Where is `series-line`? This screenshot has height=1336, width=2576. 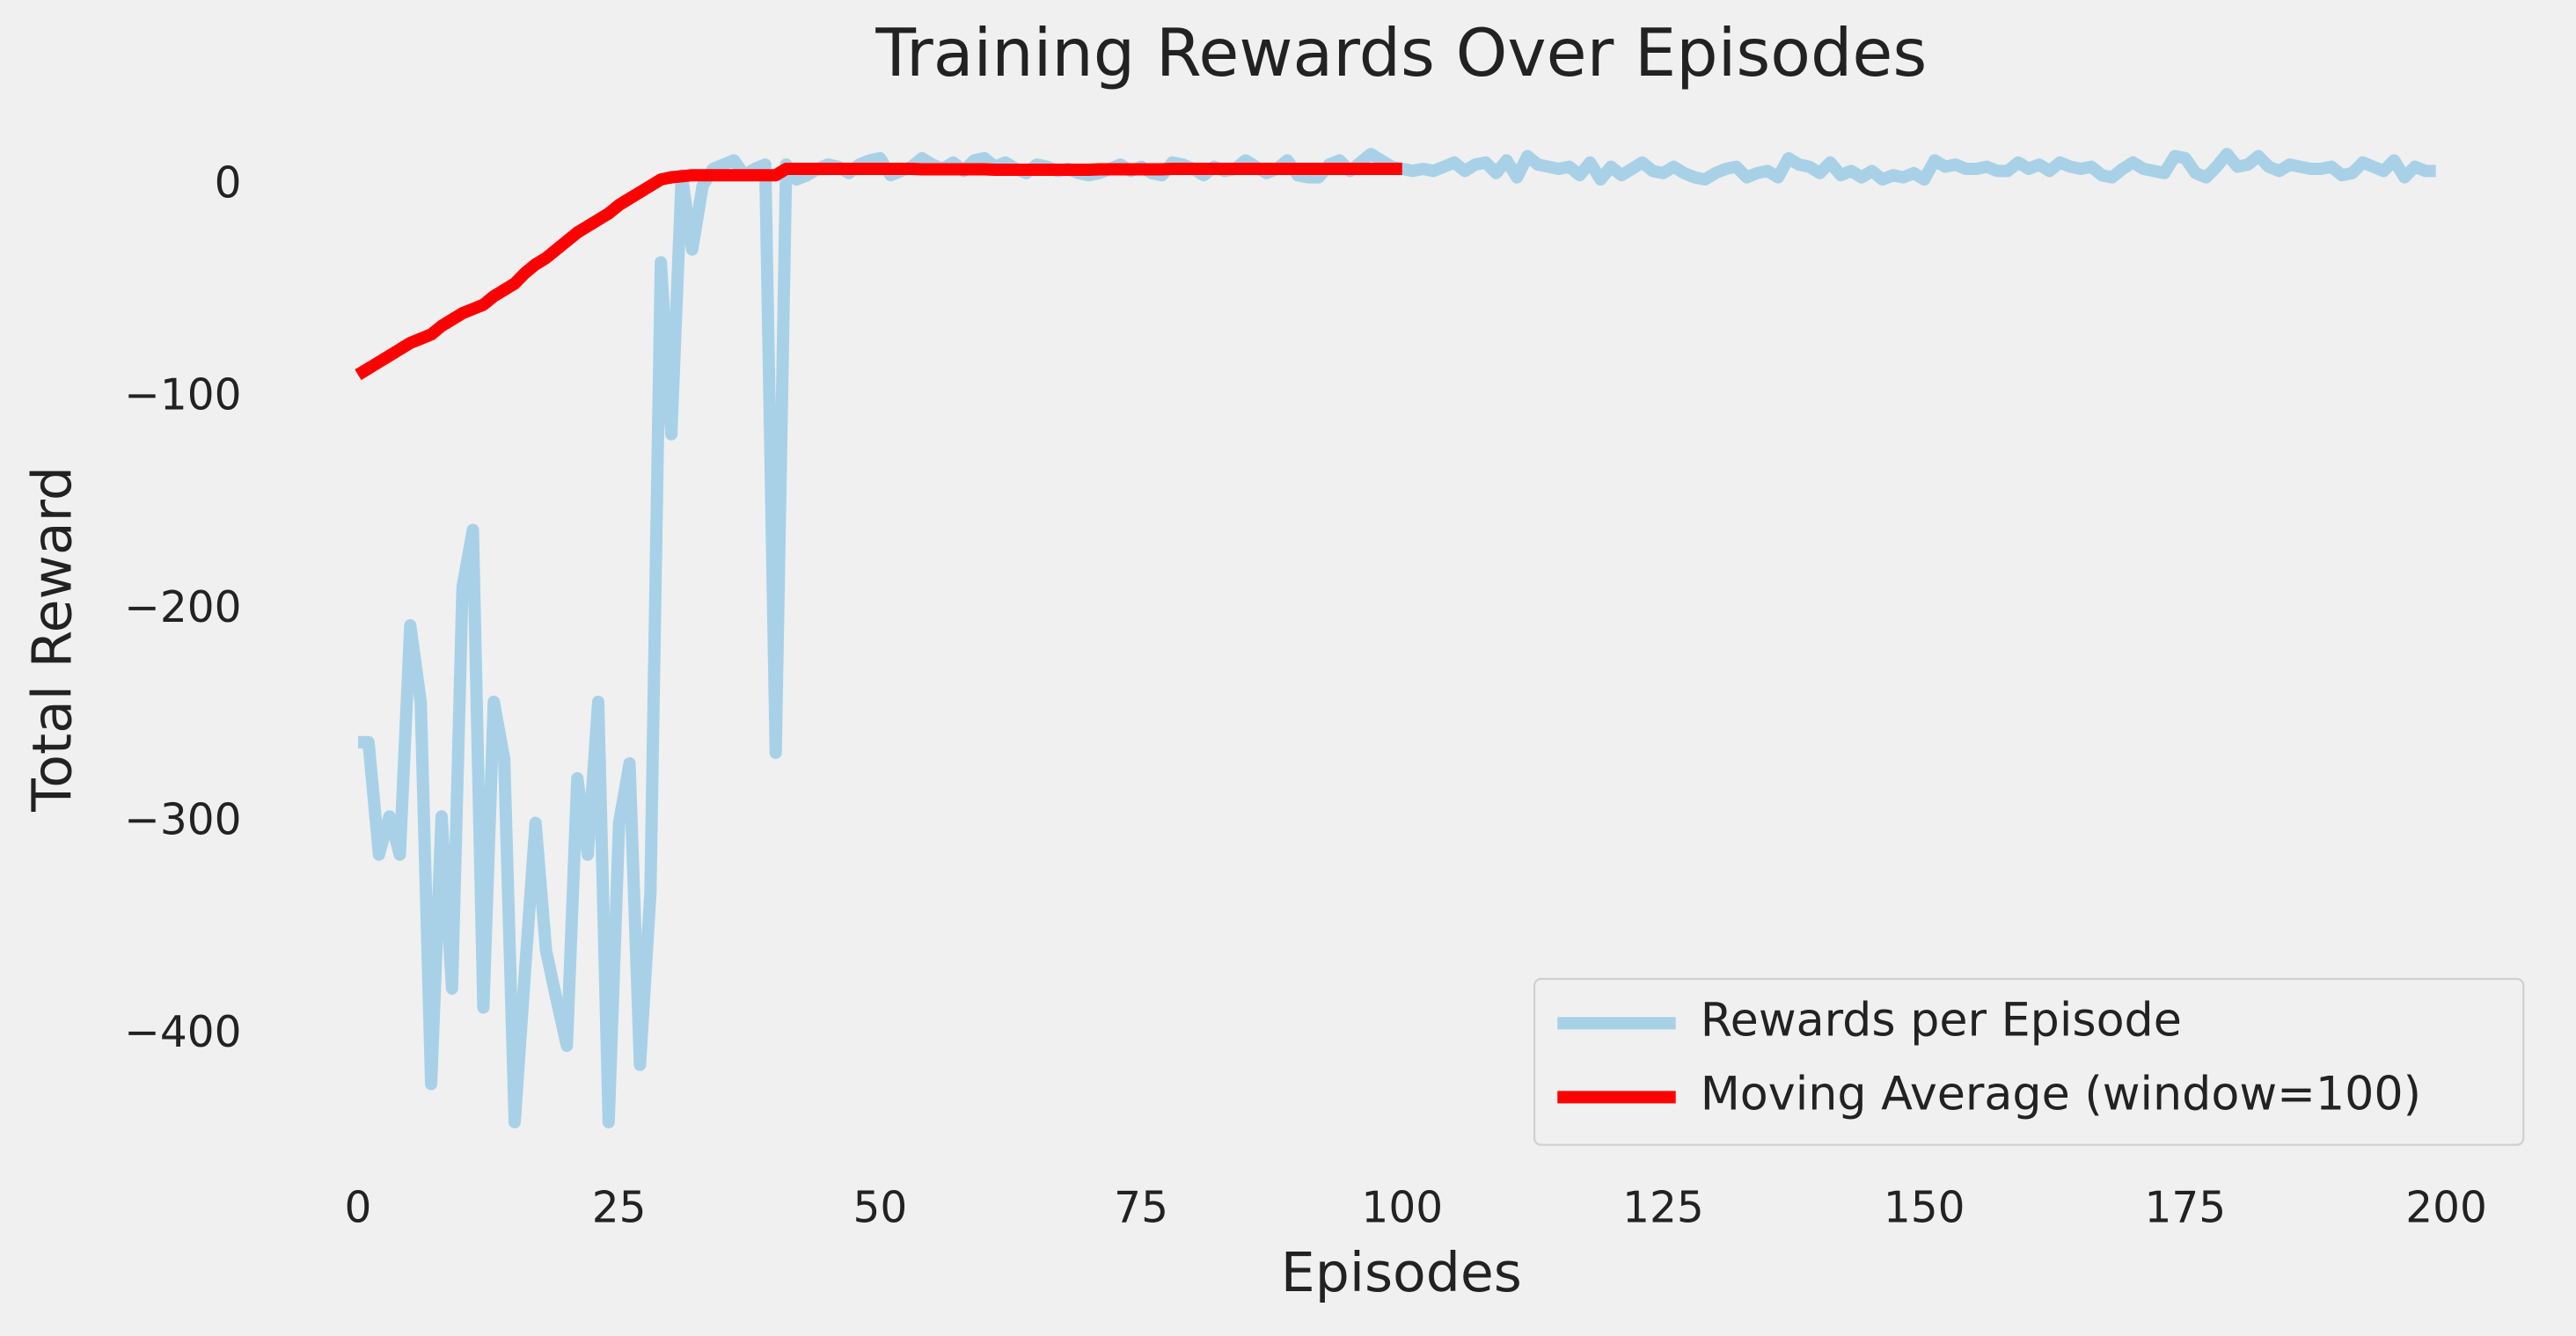
series-line is located at coordinates (878, 271).